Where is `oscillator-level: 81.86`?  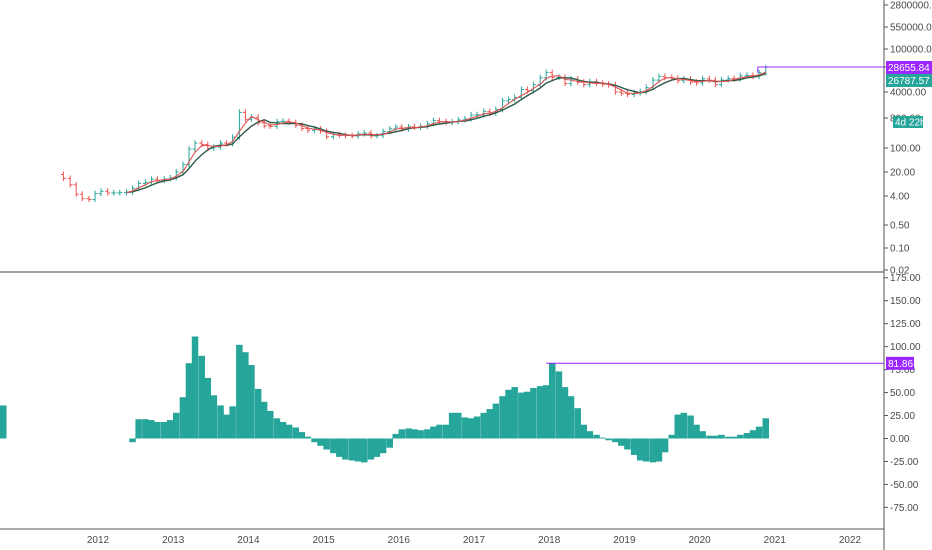
oscillator-level: 81.86 is located at coordinates (730, 363).